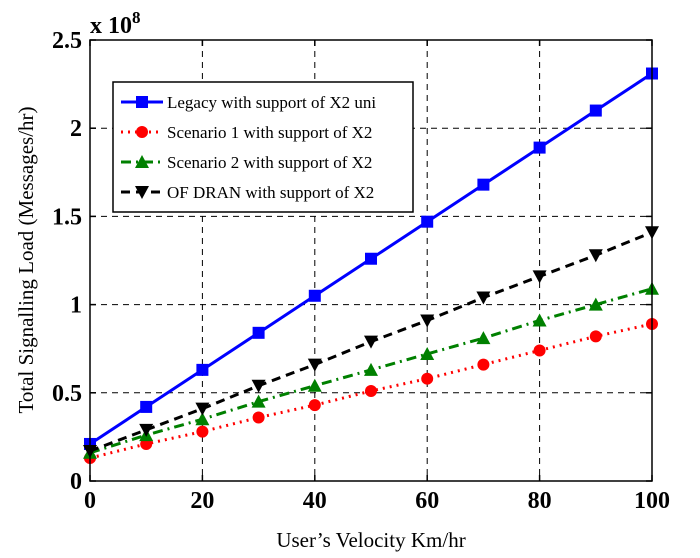 This screenshot has width=700, height=558. I want to click on legend-label: Legacy with support of X2 uni, so click(271, 102).